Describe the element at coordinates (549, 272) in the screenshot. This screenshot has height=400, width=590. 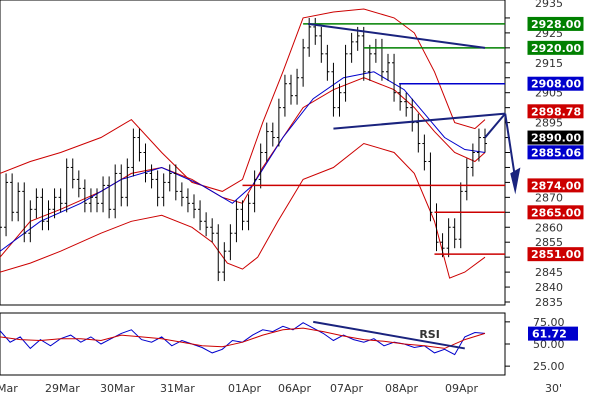
I see `price-y-tick-label: 2845` at that location.